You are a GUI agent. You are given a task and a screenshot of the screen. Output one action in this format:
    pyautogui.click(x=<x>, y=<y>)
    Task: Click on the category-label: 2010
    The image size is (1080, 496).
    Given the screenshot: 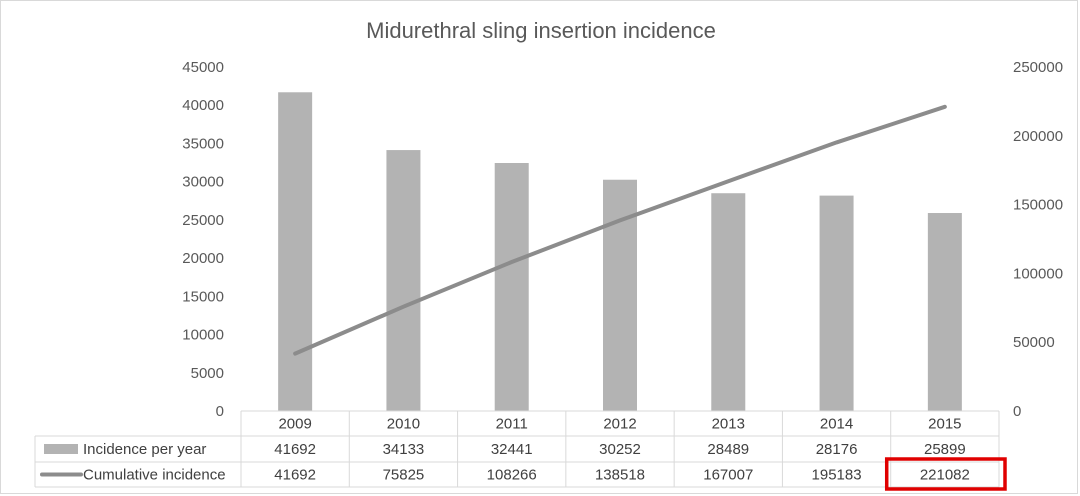 What is the action you would take?
    pyautogui.click(x=403, y=424)
    